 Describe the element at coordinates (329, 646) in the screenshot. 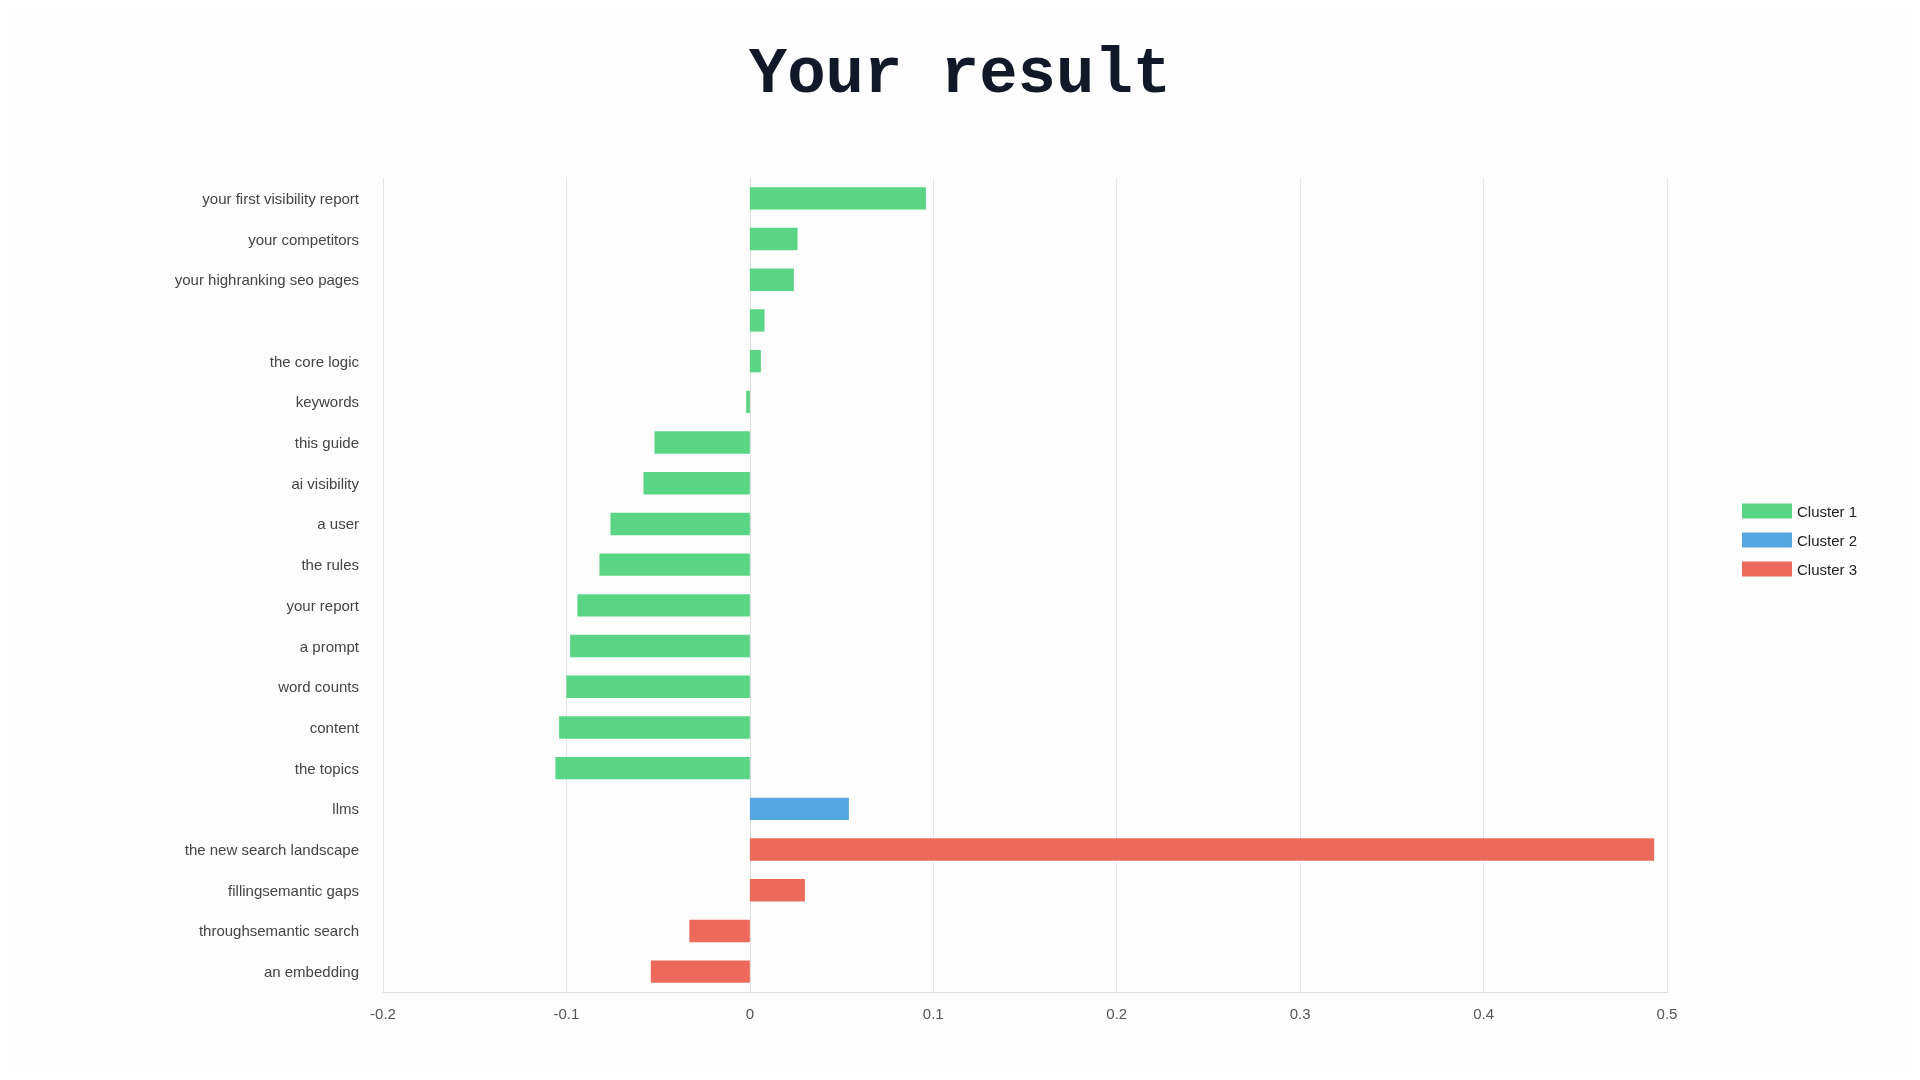

I see `y-tick-label: a prompt` at that location.